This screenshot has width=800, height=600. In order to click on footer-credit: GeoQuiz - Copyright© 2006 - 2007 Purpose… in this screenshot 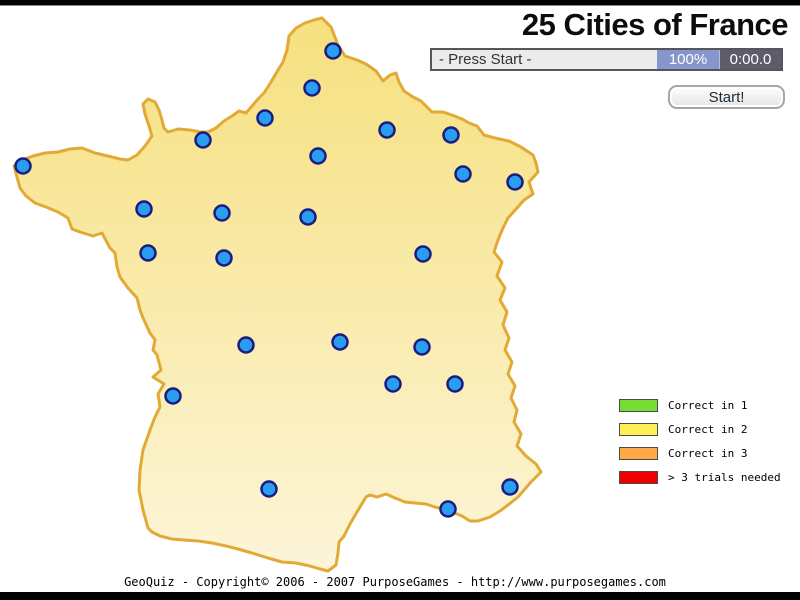, I will do `click(395, 582)`.